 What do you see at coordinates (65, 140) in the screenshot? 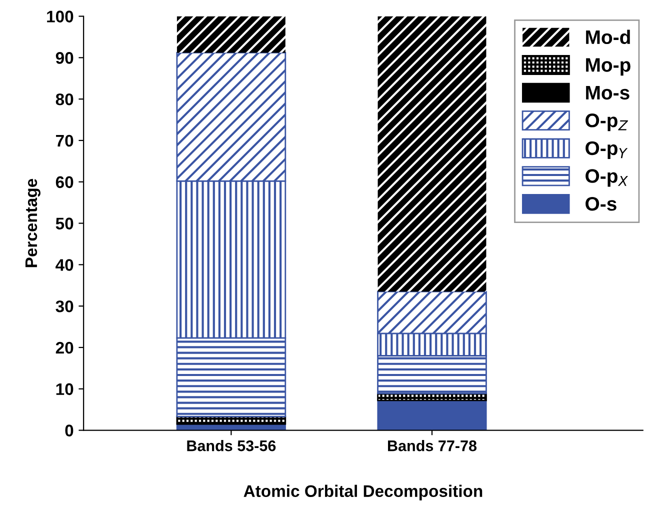
I see `y-tick-label: 70` at bounding box center [65, 140].